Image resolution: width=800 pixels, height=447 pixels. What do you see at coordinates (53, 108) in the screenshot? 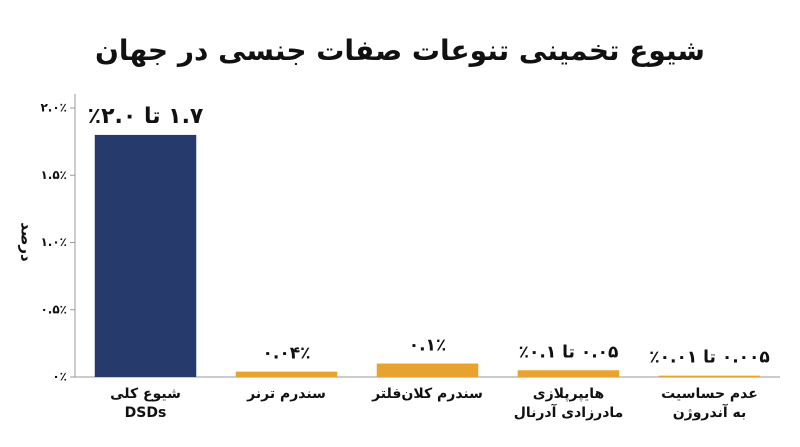
I see `y-tick-label: ۲.۰٪` at bounding box center [53, 108].